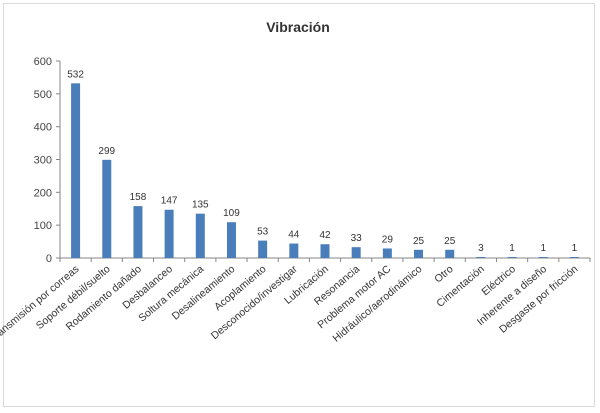 The height and width of the screenshot is (413, 600). I want to click on data-label: 53, so click(263, 232).